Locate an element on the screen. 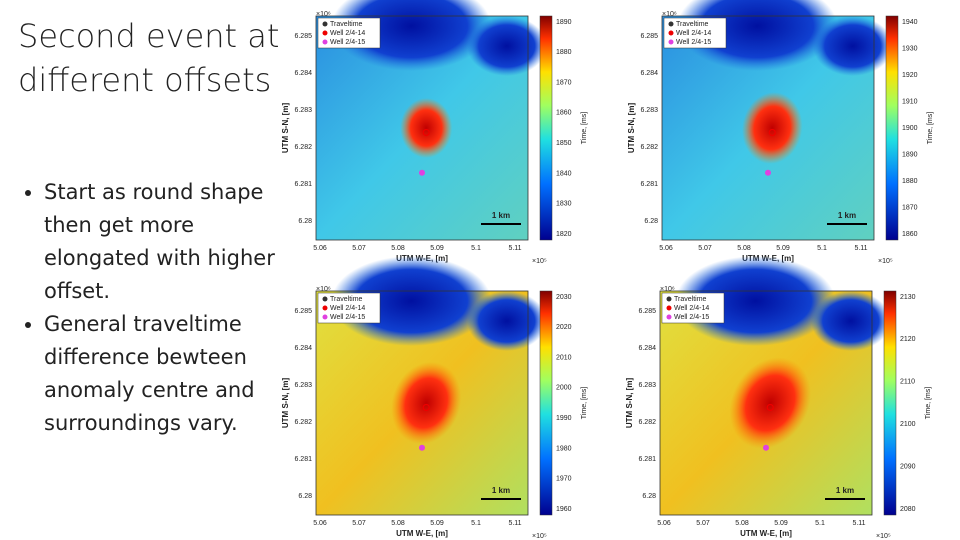 The width and height of the screenshot is (960, 540). colorbar-tick-label: 1870 is located at coordinates (910, 207).